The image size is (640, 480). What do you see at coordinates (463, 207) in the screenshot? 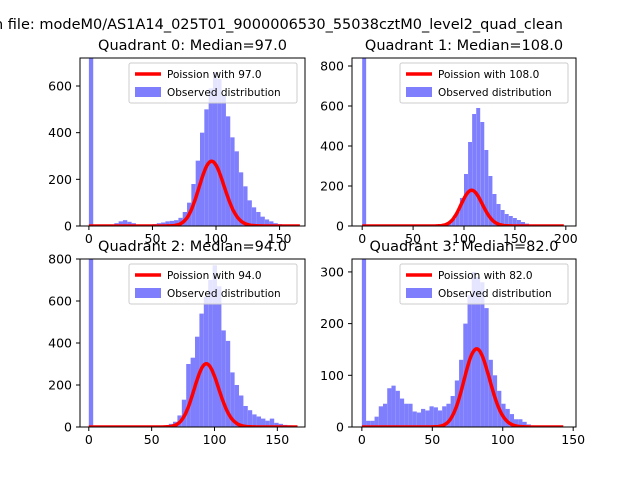
I see `quadrant-1-poisson-curve` at bounding box center [463, 207].